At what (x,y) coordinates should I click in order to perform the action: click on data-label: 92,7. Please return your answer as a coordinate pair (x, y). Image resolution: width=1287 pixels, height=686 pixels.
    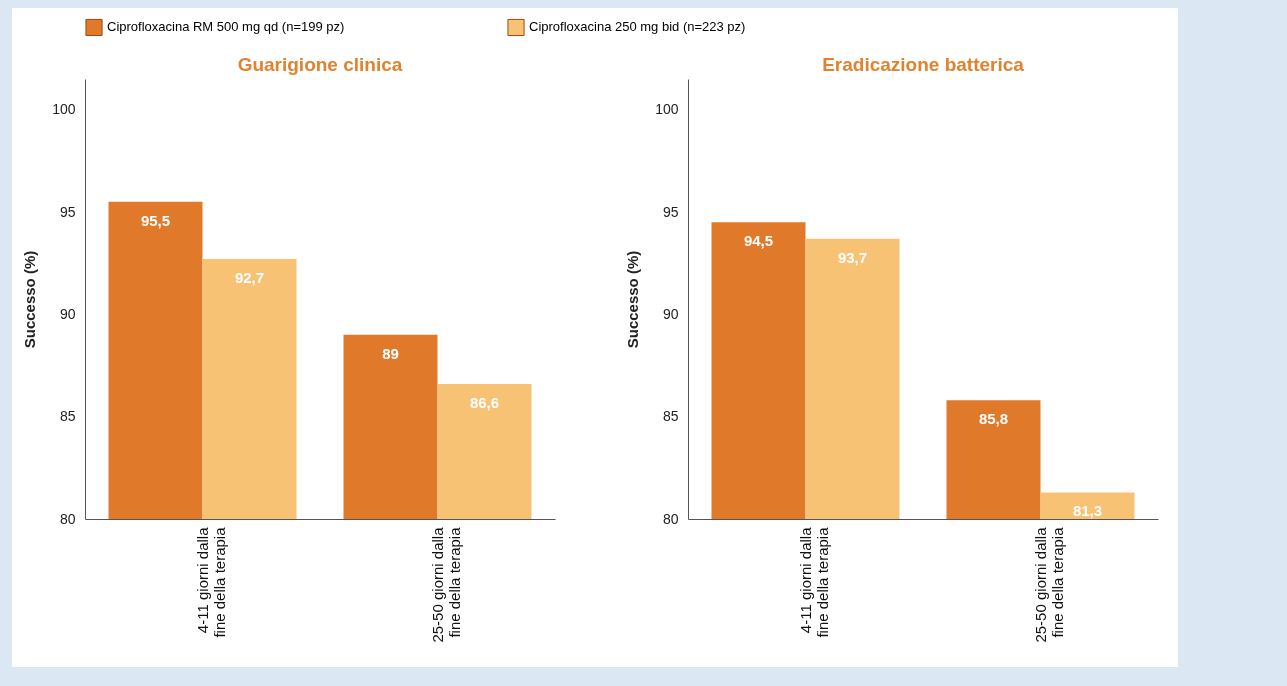
    Looking at the image, I should click on (249, 278).